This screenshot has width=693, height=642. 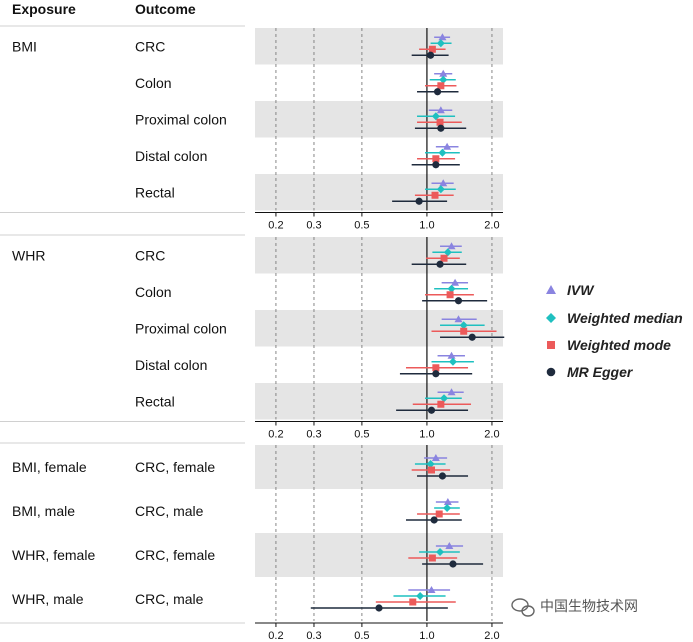 I want to click on watermark: 中国生物技术网, so click(x=574, y=607).